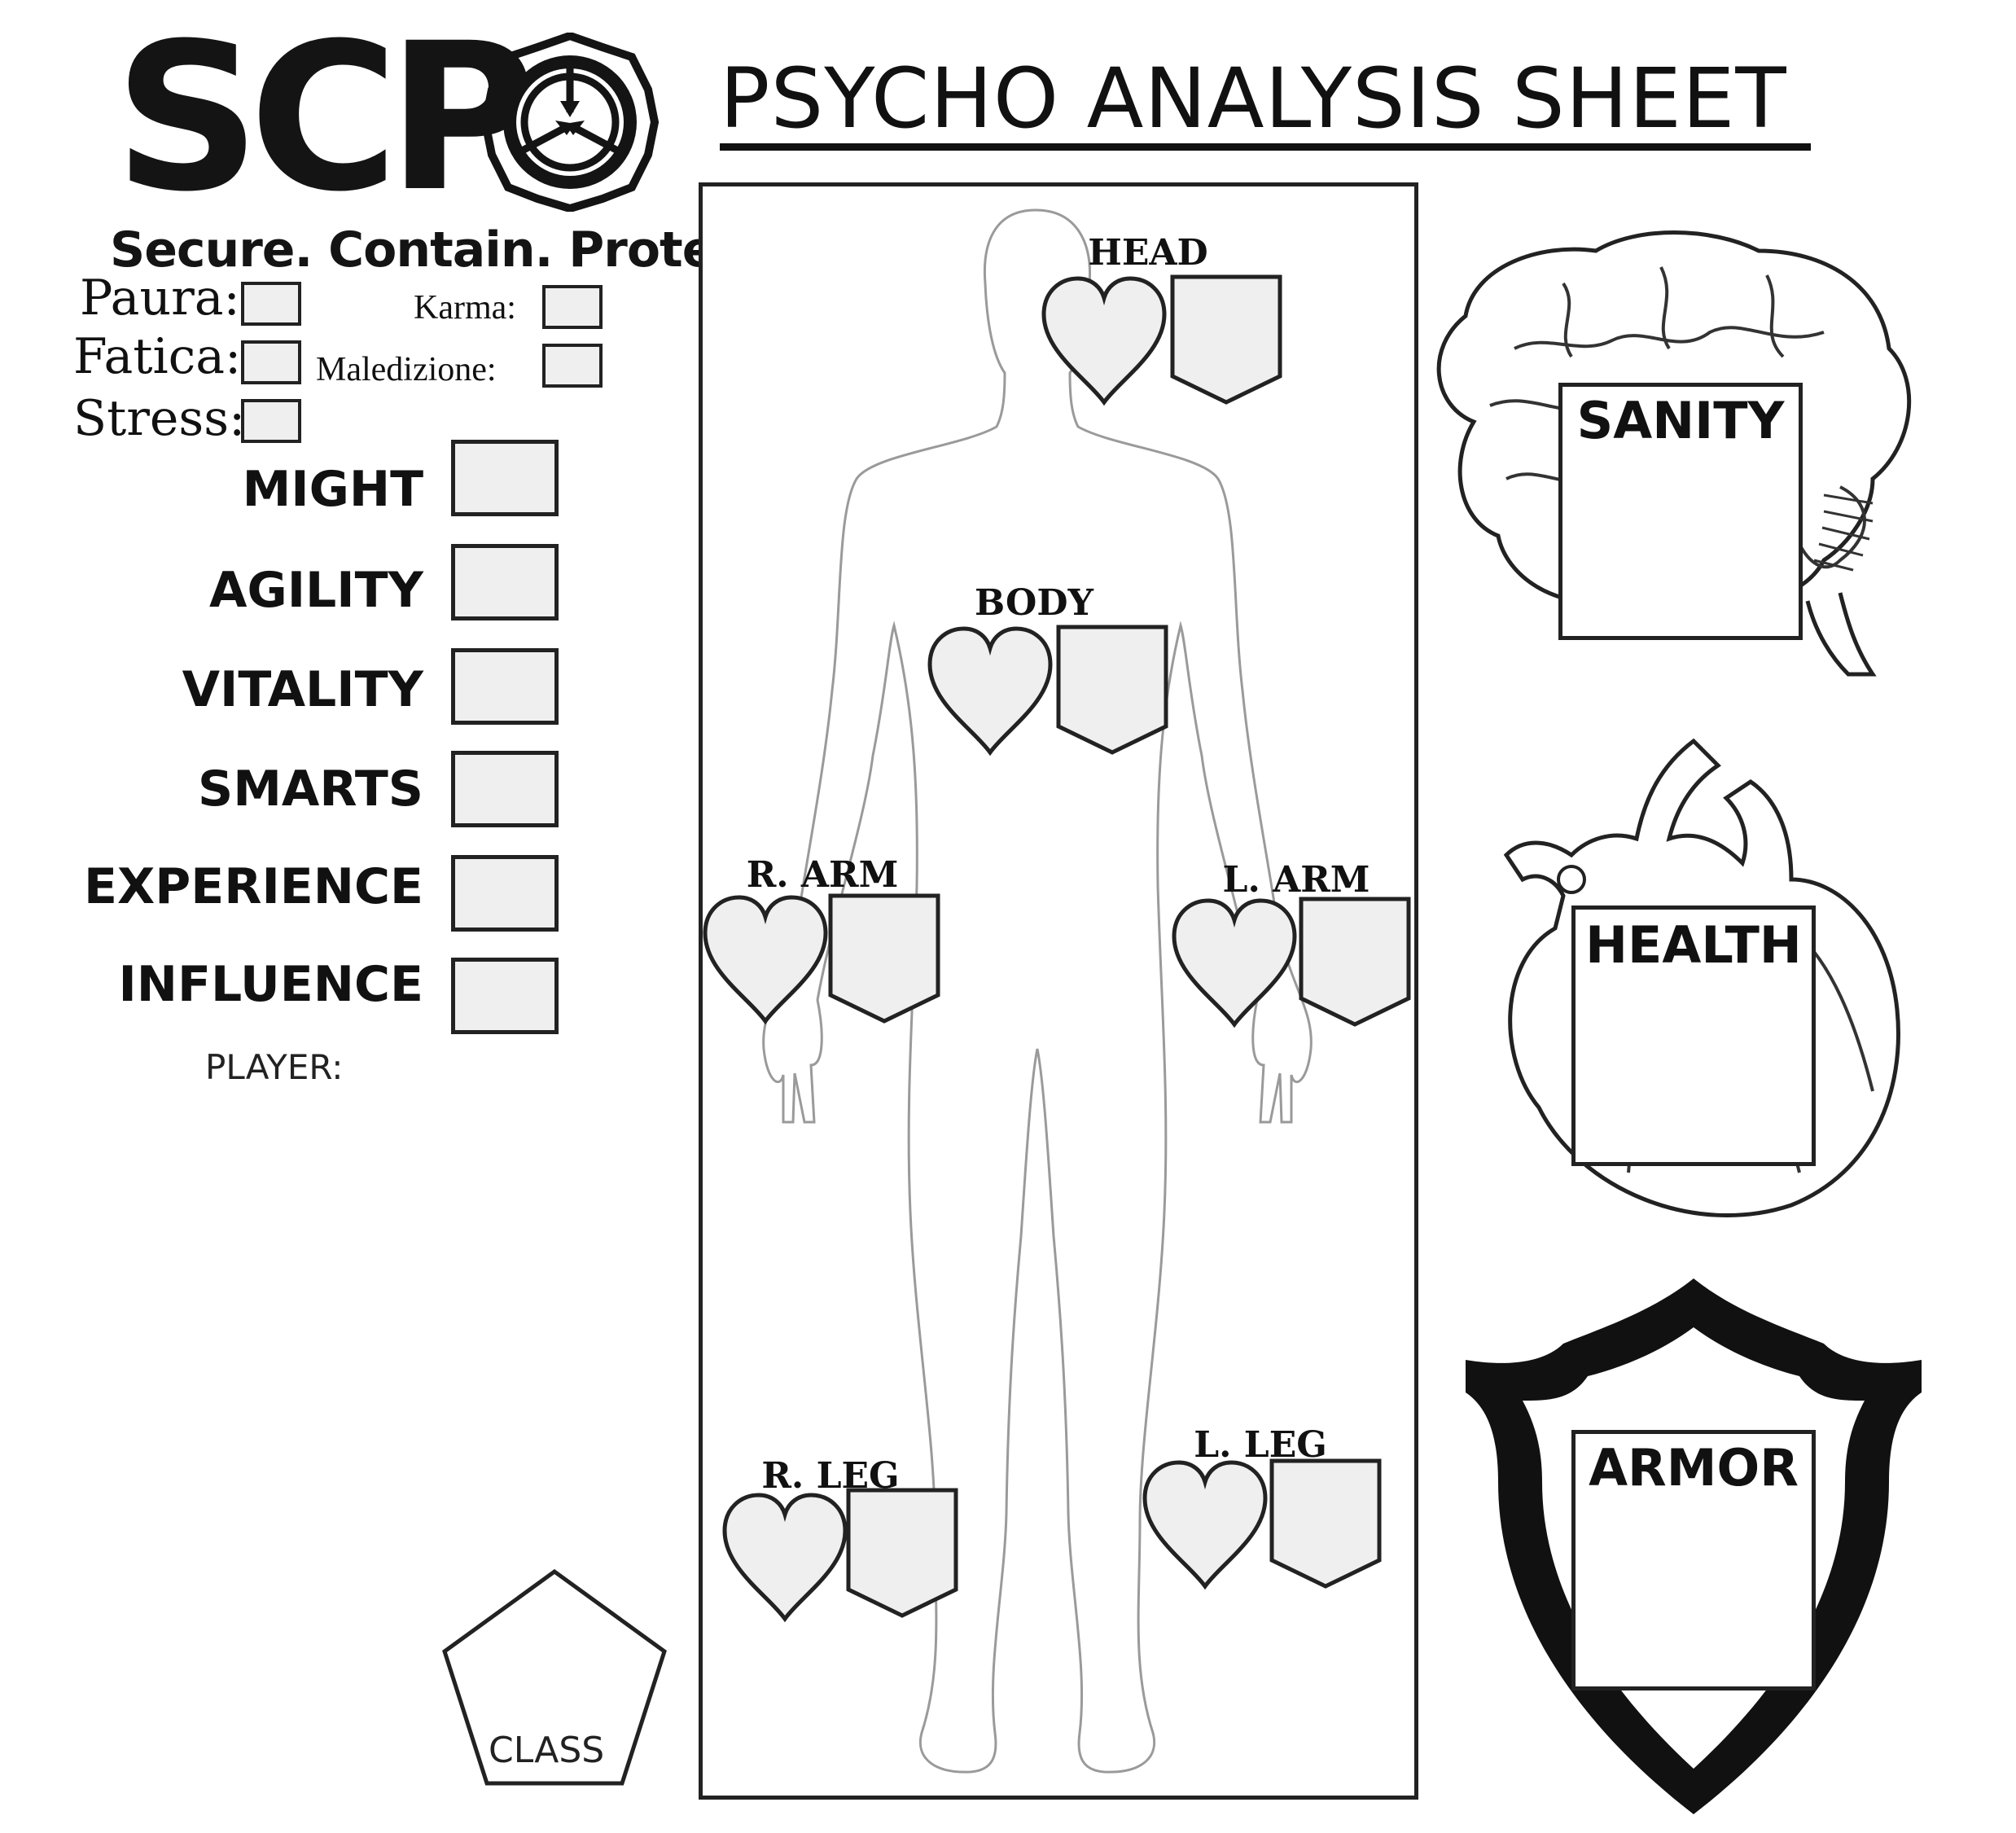 This screenshot has height=1833, width=2016. Describe the element at coordinates (884, 959) in the screenshot. I see `r-arm-shield-icon` at that location.